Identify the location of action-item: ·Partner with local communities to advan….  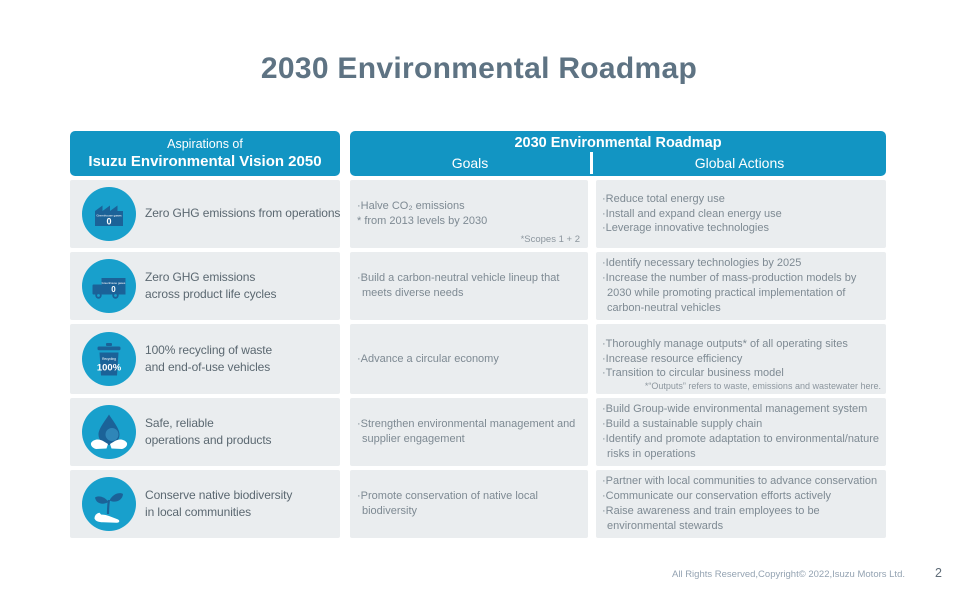
(740, 481).